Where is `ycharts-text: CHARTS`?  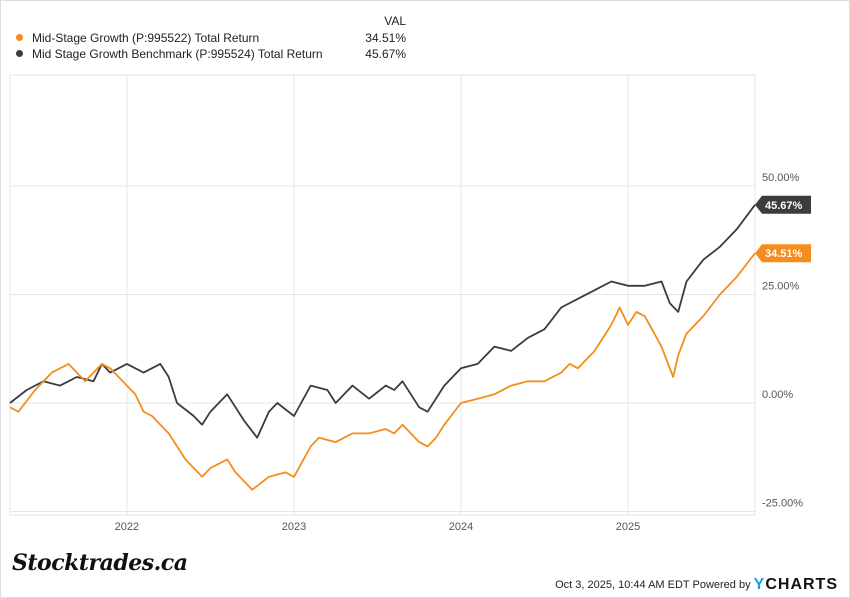
ycharts-text: CHARTS is located at coordinates (801, 584).